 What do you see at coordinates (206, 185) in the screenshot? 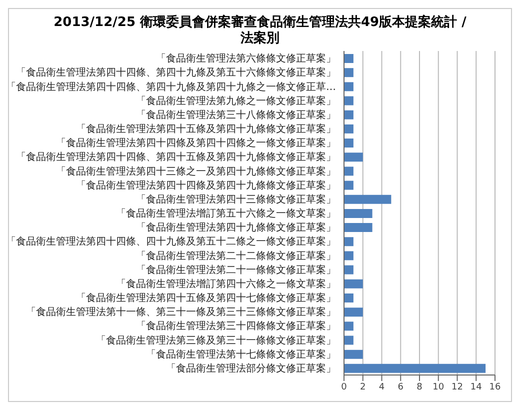
I see `y-tick-label: 「食品衛生管理法第四十四條及第四十九條條文修正草案」` at bounding box center [206, 185].